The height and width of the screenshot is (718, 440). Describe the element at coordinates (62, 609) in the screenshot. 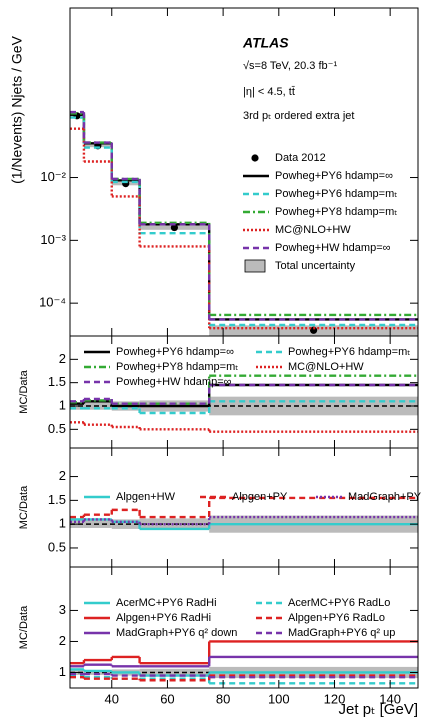

I see `y-tick-label: 3` at that location.